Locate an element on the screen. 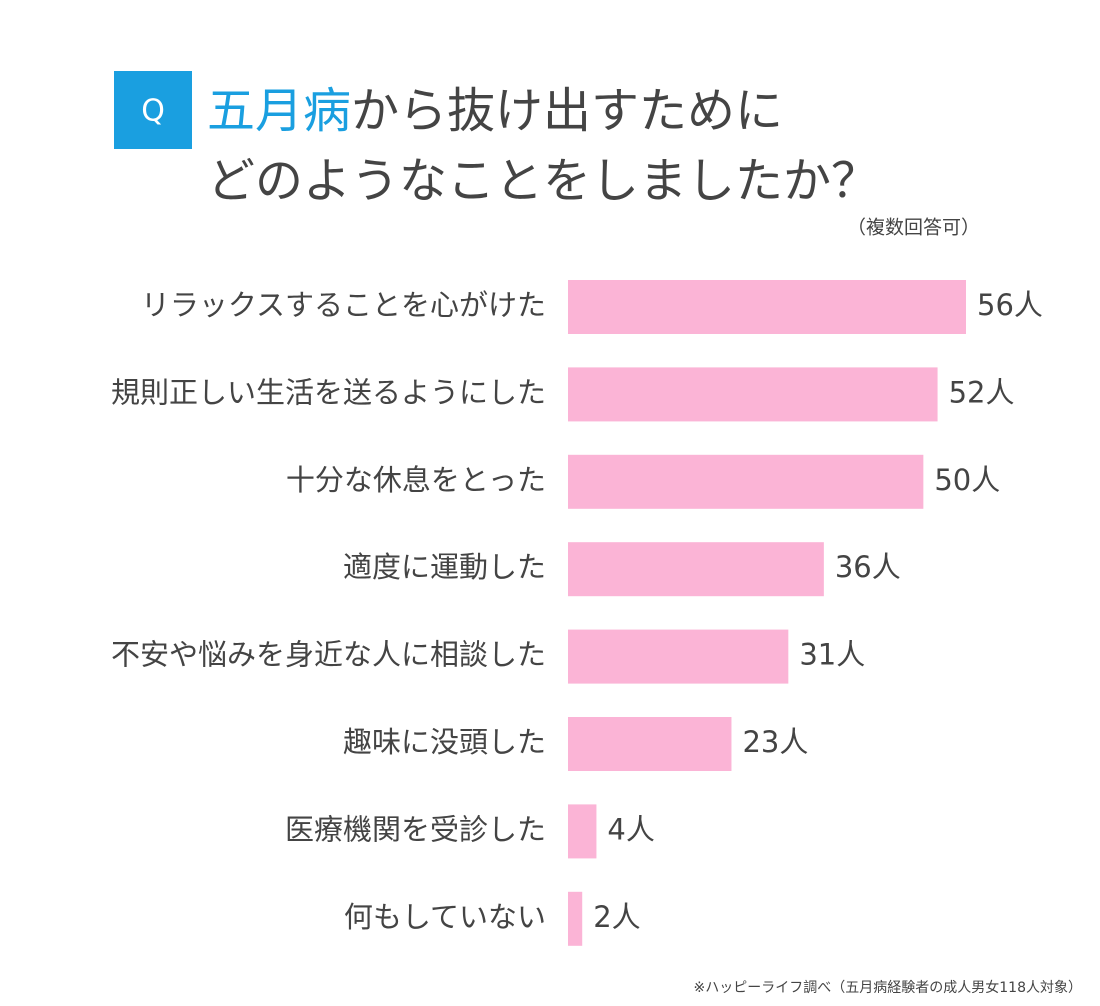 The width and height of the screenshot is (1100, 1006). category-label: 規則正しい生活を送るようにした is located at coordinates (328, 392).